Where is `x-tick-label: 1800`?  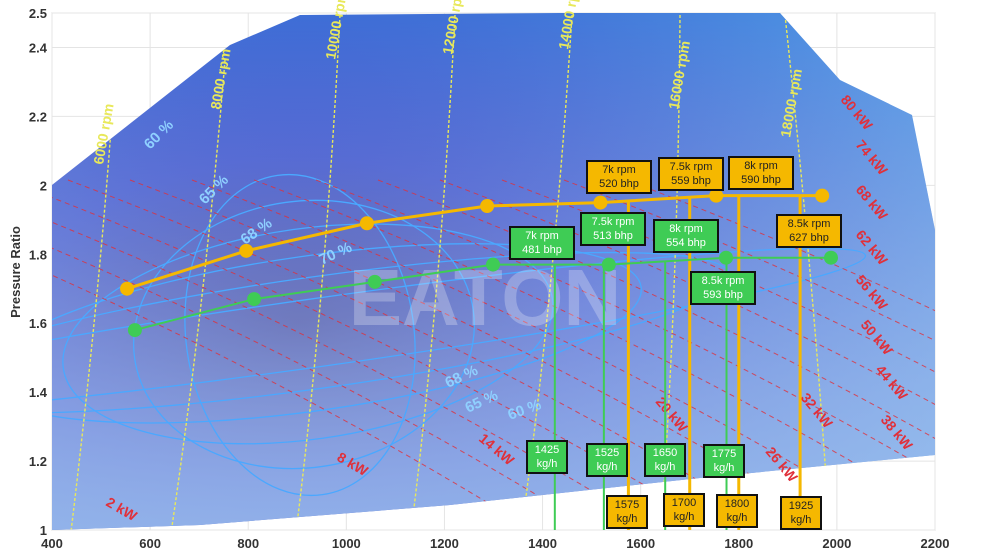 x-tick-label: 1800 is located at coordinates (738, 543).